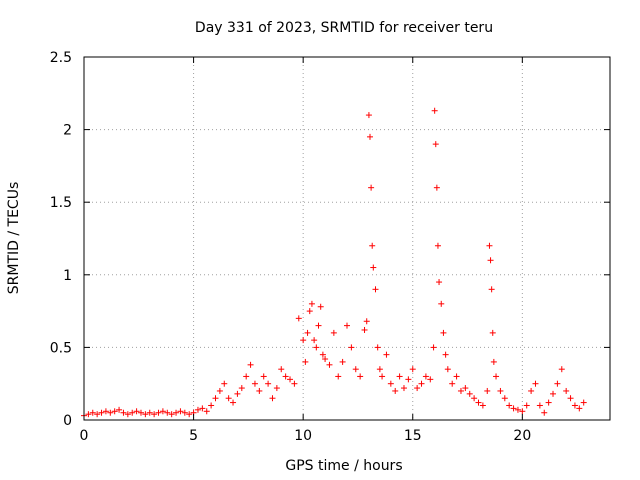  I want to click on y-tick-label: 0, so click(67, 421).